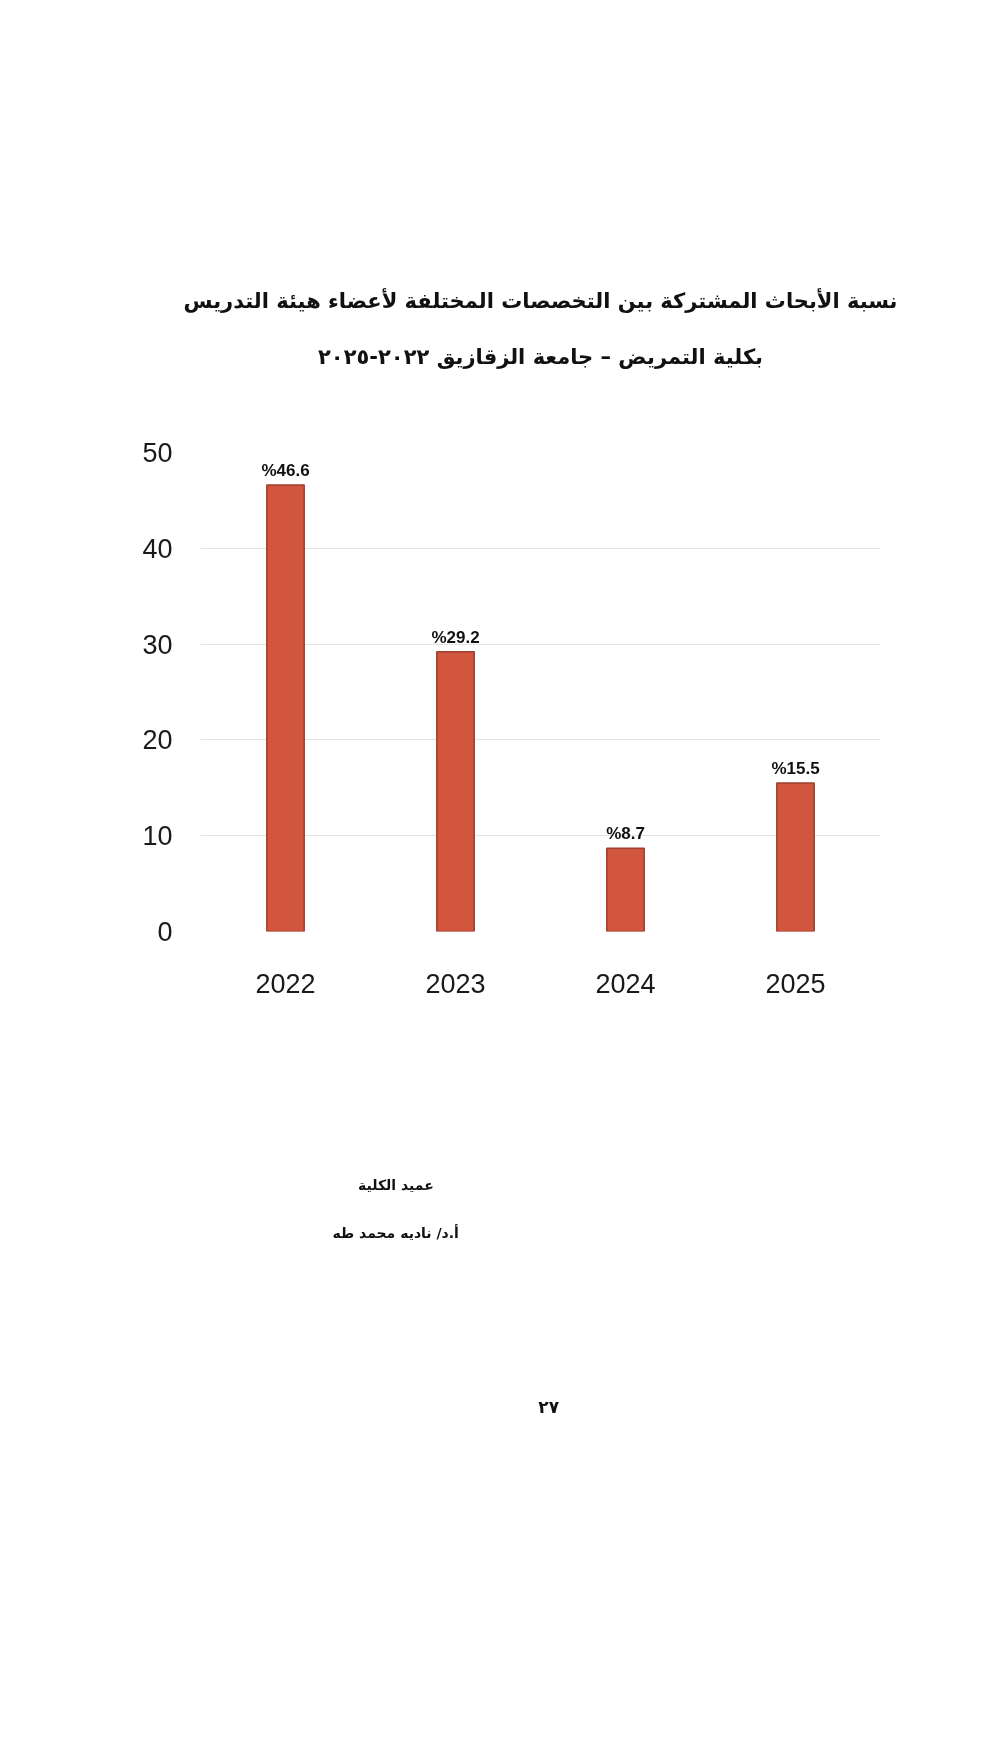 Image resolution: width=1000 pixels, height=1763 pixels. Describe the element at coordinates (157, 644) in the screenshot. I see `y-tick-label: 30` at that location.